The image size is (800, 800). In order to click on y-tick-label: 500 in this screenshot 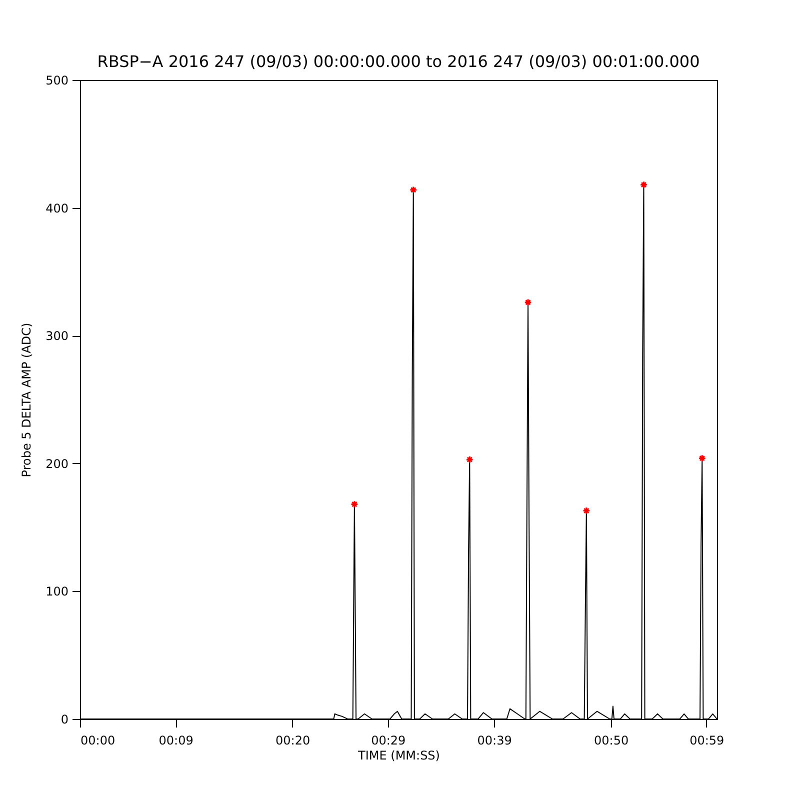, I will do `click(57, 81)`.